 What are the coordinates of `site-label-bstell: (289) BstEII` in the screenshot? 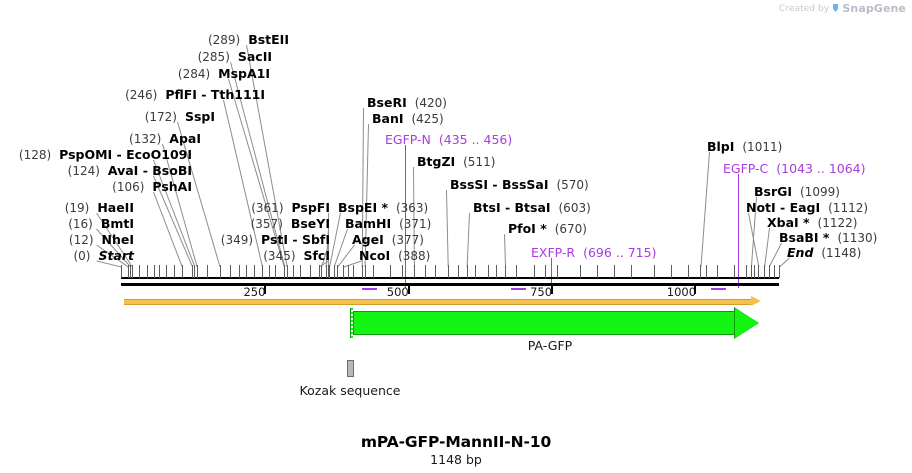 It's located at (144, 40).